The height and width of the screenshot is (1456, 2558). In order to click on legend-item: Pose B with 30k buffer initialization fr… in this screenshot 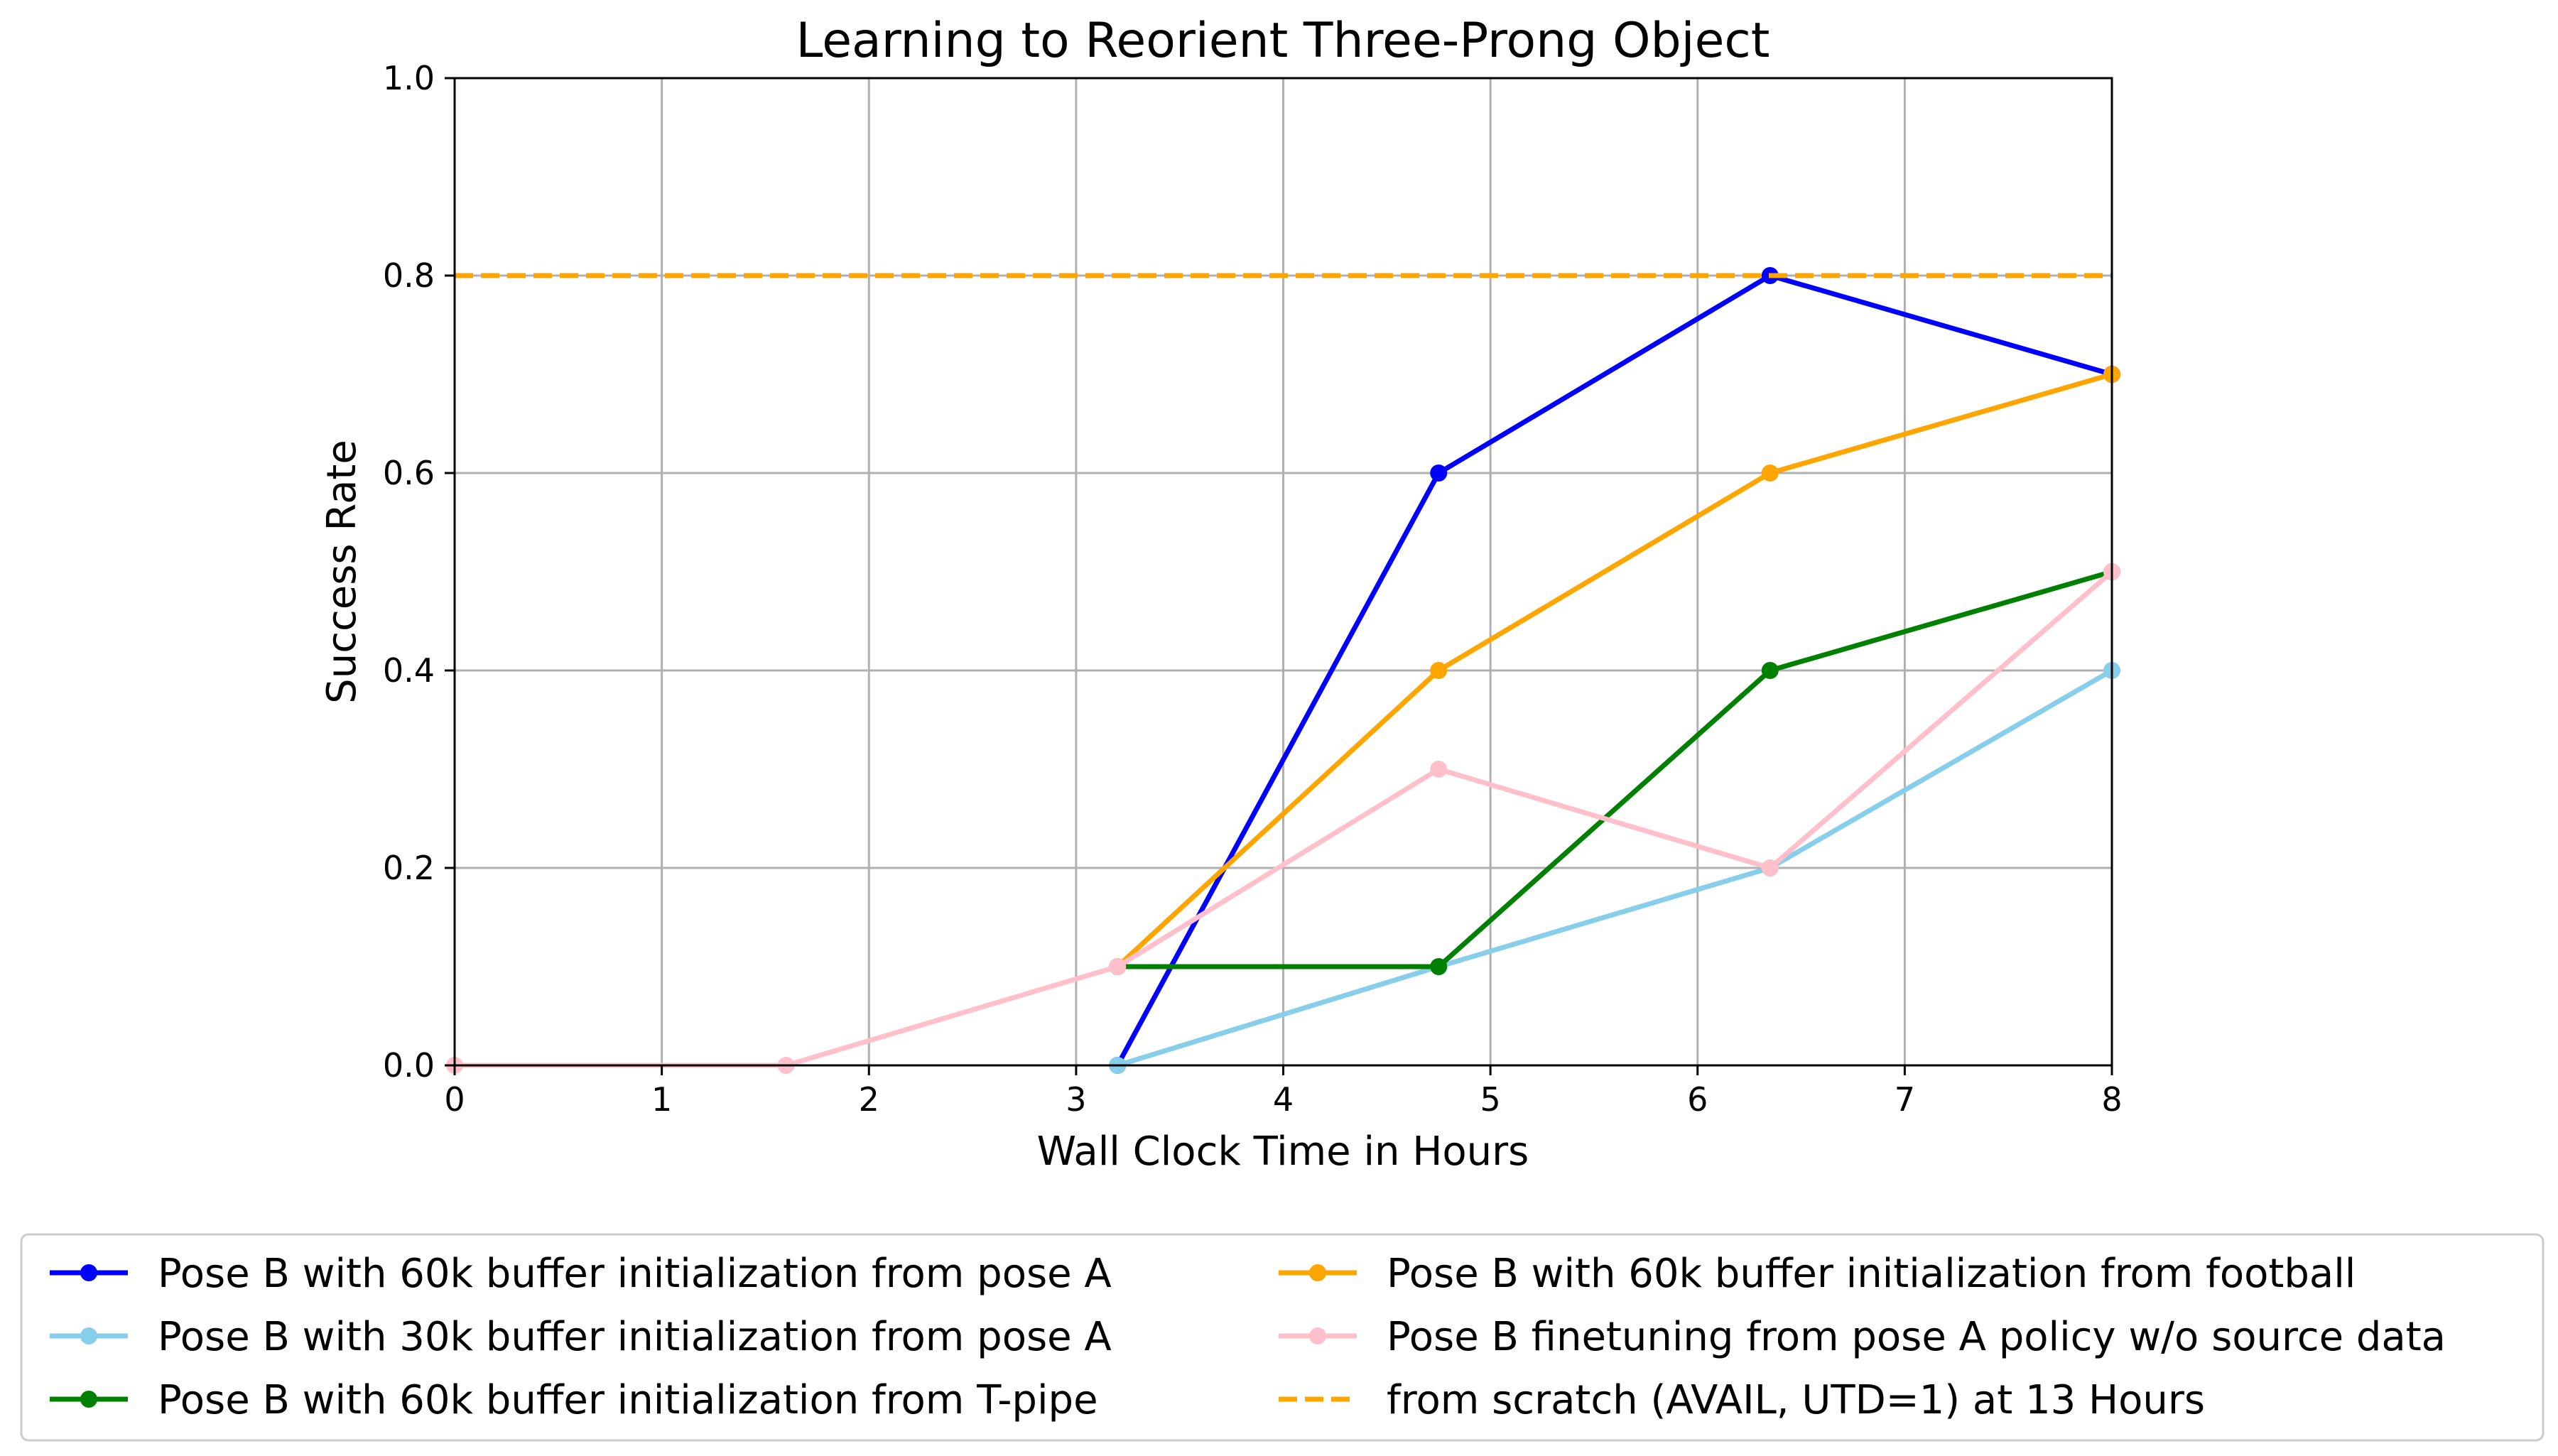, I will do `click(581, 1337)`.